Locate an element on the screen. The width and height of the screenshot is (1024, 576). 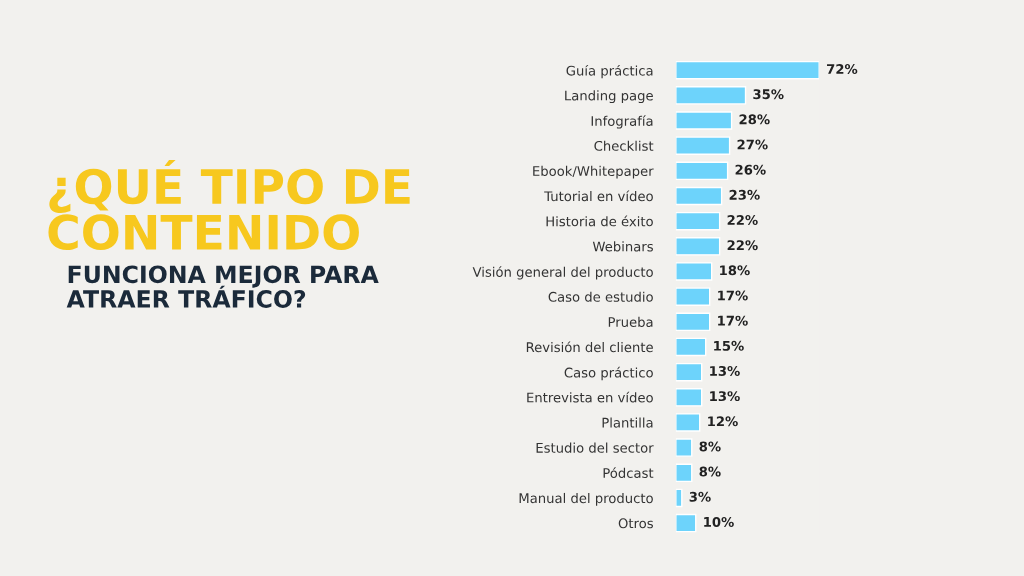
y-tick-label: Landing page is located at coordinates (609, 97).